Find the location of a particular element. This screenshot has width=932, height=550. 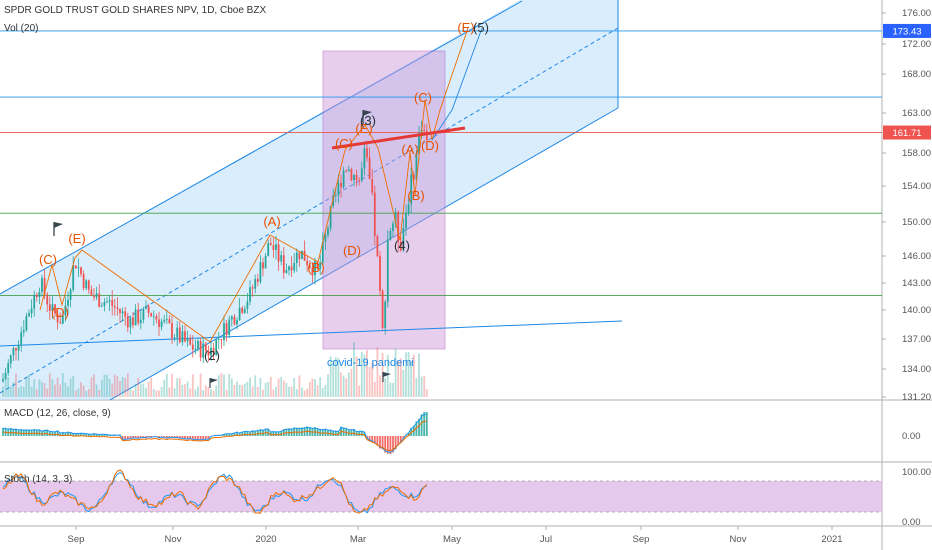

time-tick-label: Nov is located at coordinates (173, 539).